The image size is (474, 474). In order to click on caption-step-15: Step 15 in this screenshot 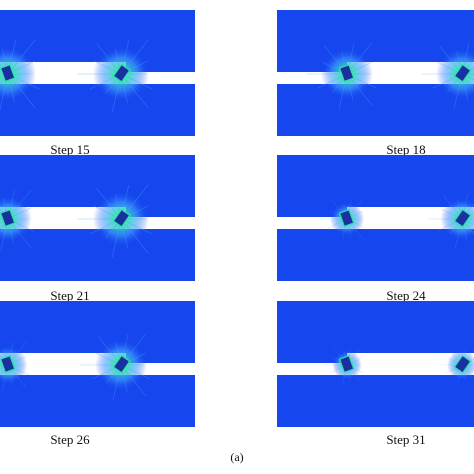, I will do `click(70, 149)`.